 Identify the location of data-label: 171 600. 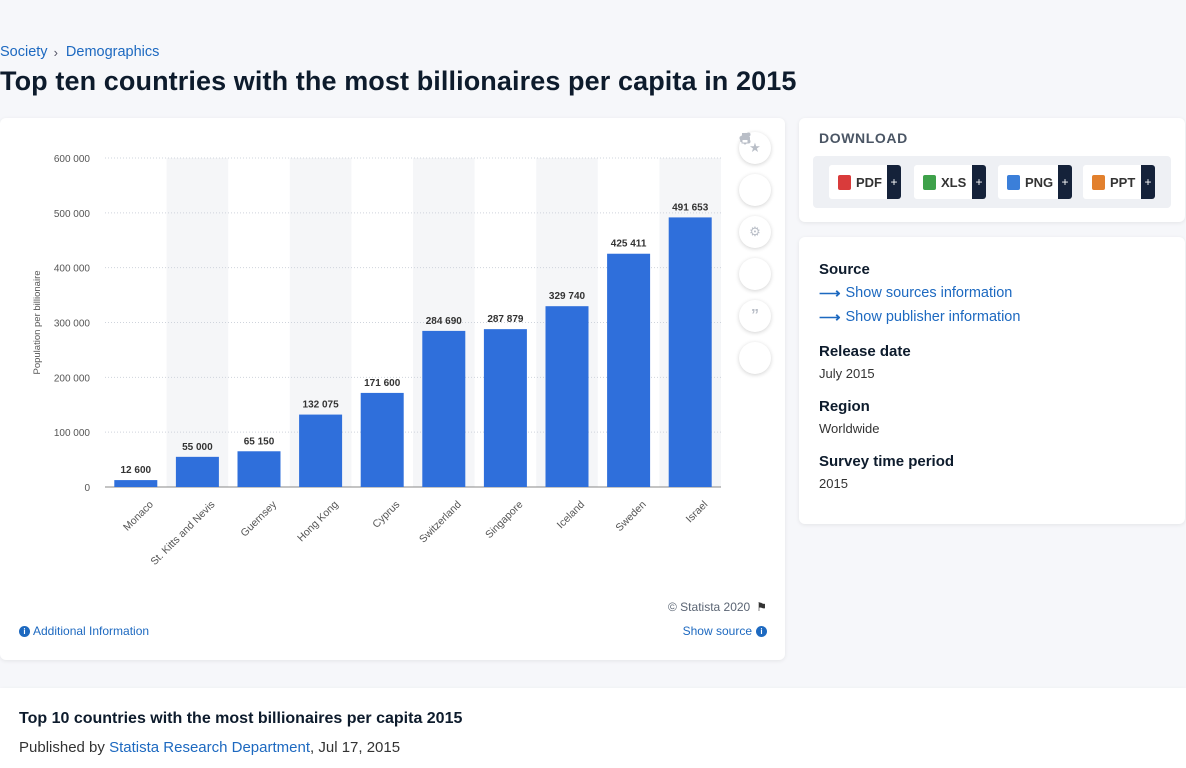
(382, 383).